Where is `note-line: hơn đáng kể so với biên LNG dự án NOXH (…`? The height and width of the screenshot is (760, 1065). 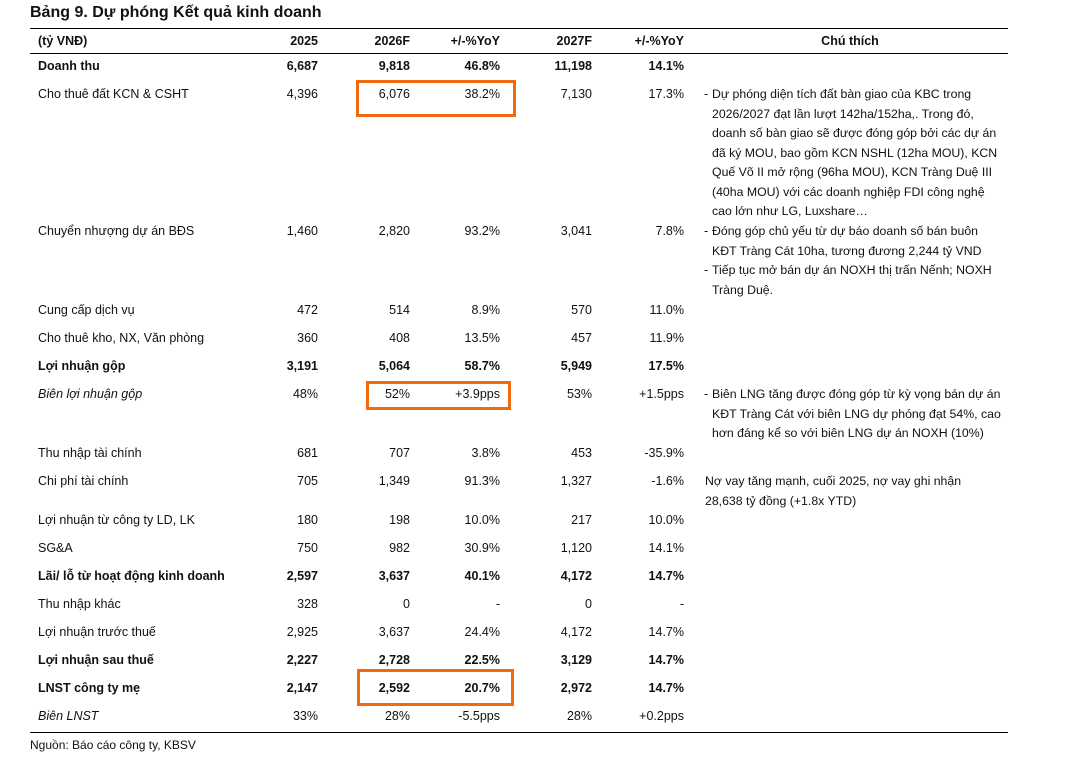
note-line: hơn đáng kể so với biên LNG dự án NOXH (… is located at coordinates (848, 433).